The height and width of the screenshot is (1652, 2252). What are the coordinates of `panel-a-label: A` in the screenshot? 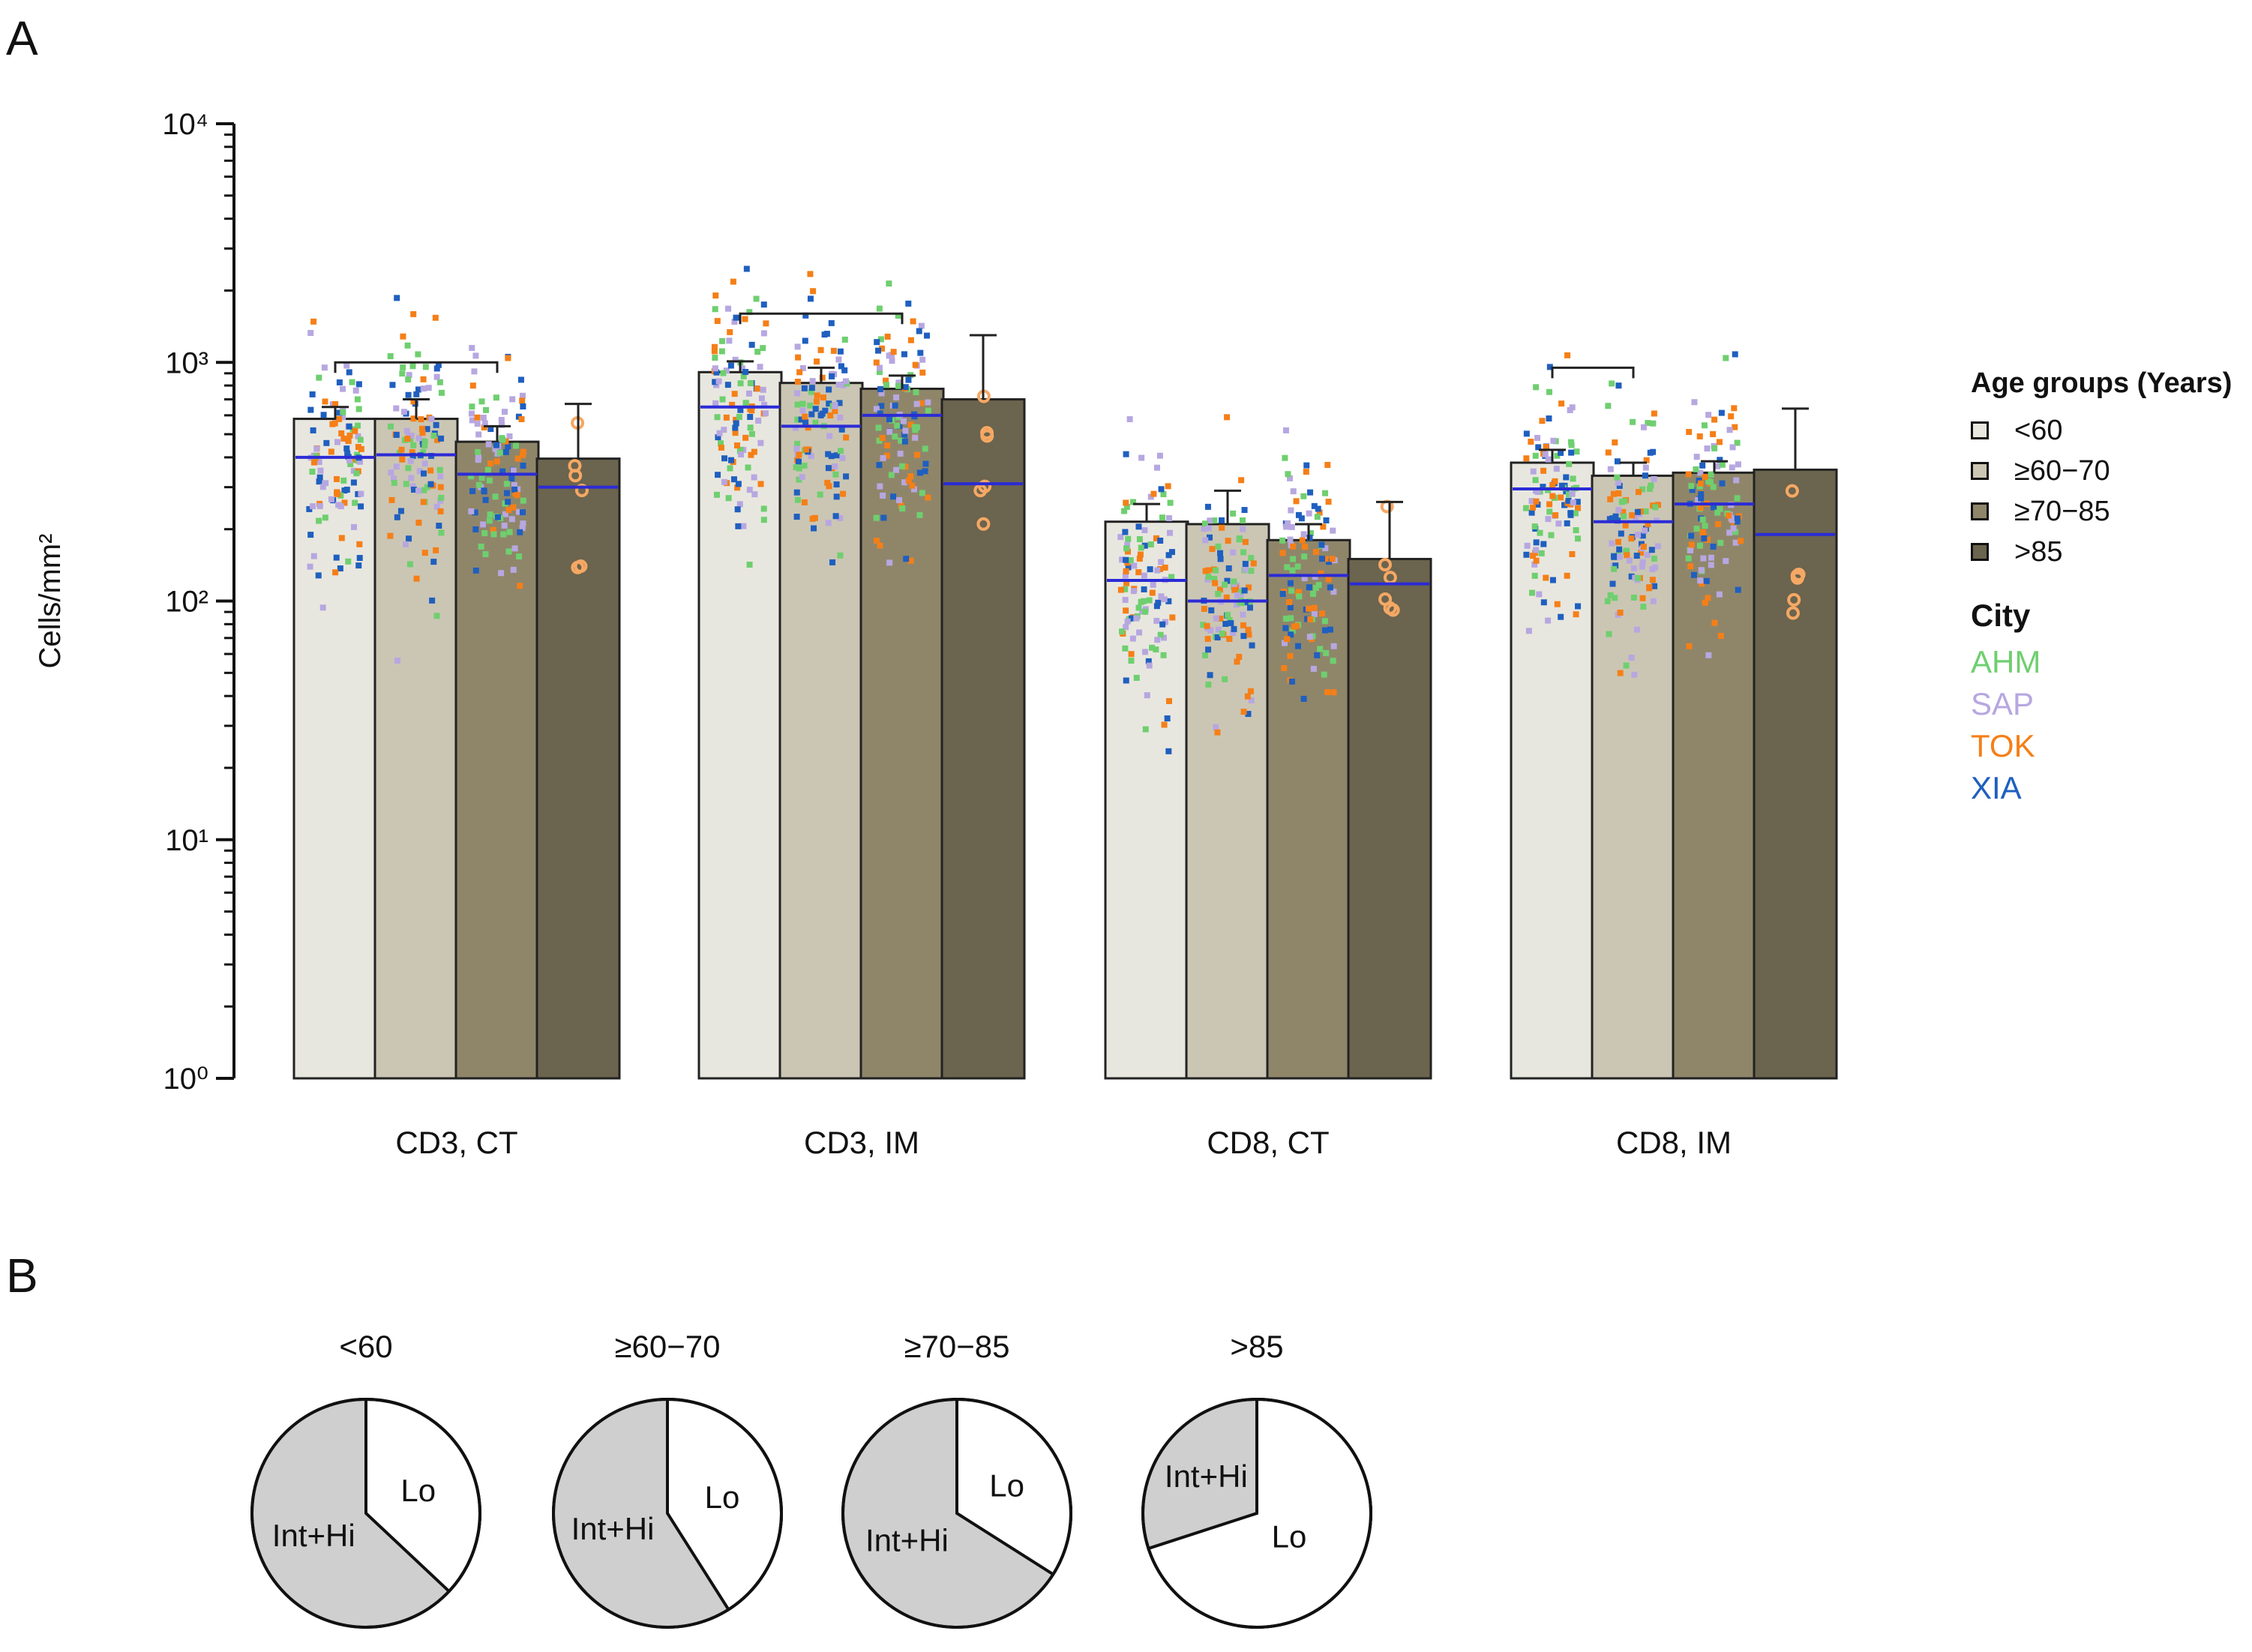 It's located at (22, 38).